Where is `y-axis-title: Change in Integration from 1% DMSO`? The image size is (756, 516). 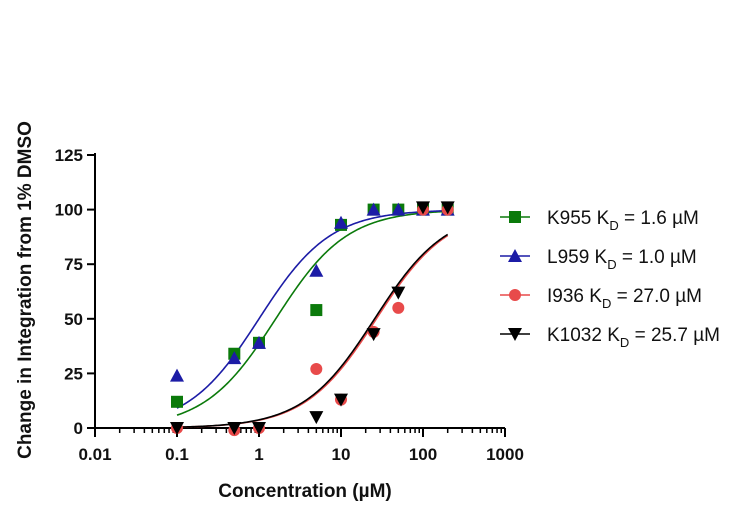 y-axis-title: Change in Integration from 1% DMSO is located at coordinates (25, 290).